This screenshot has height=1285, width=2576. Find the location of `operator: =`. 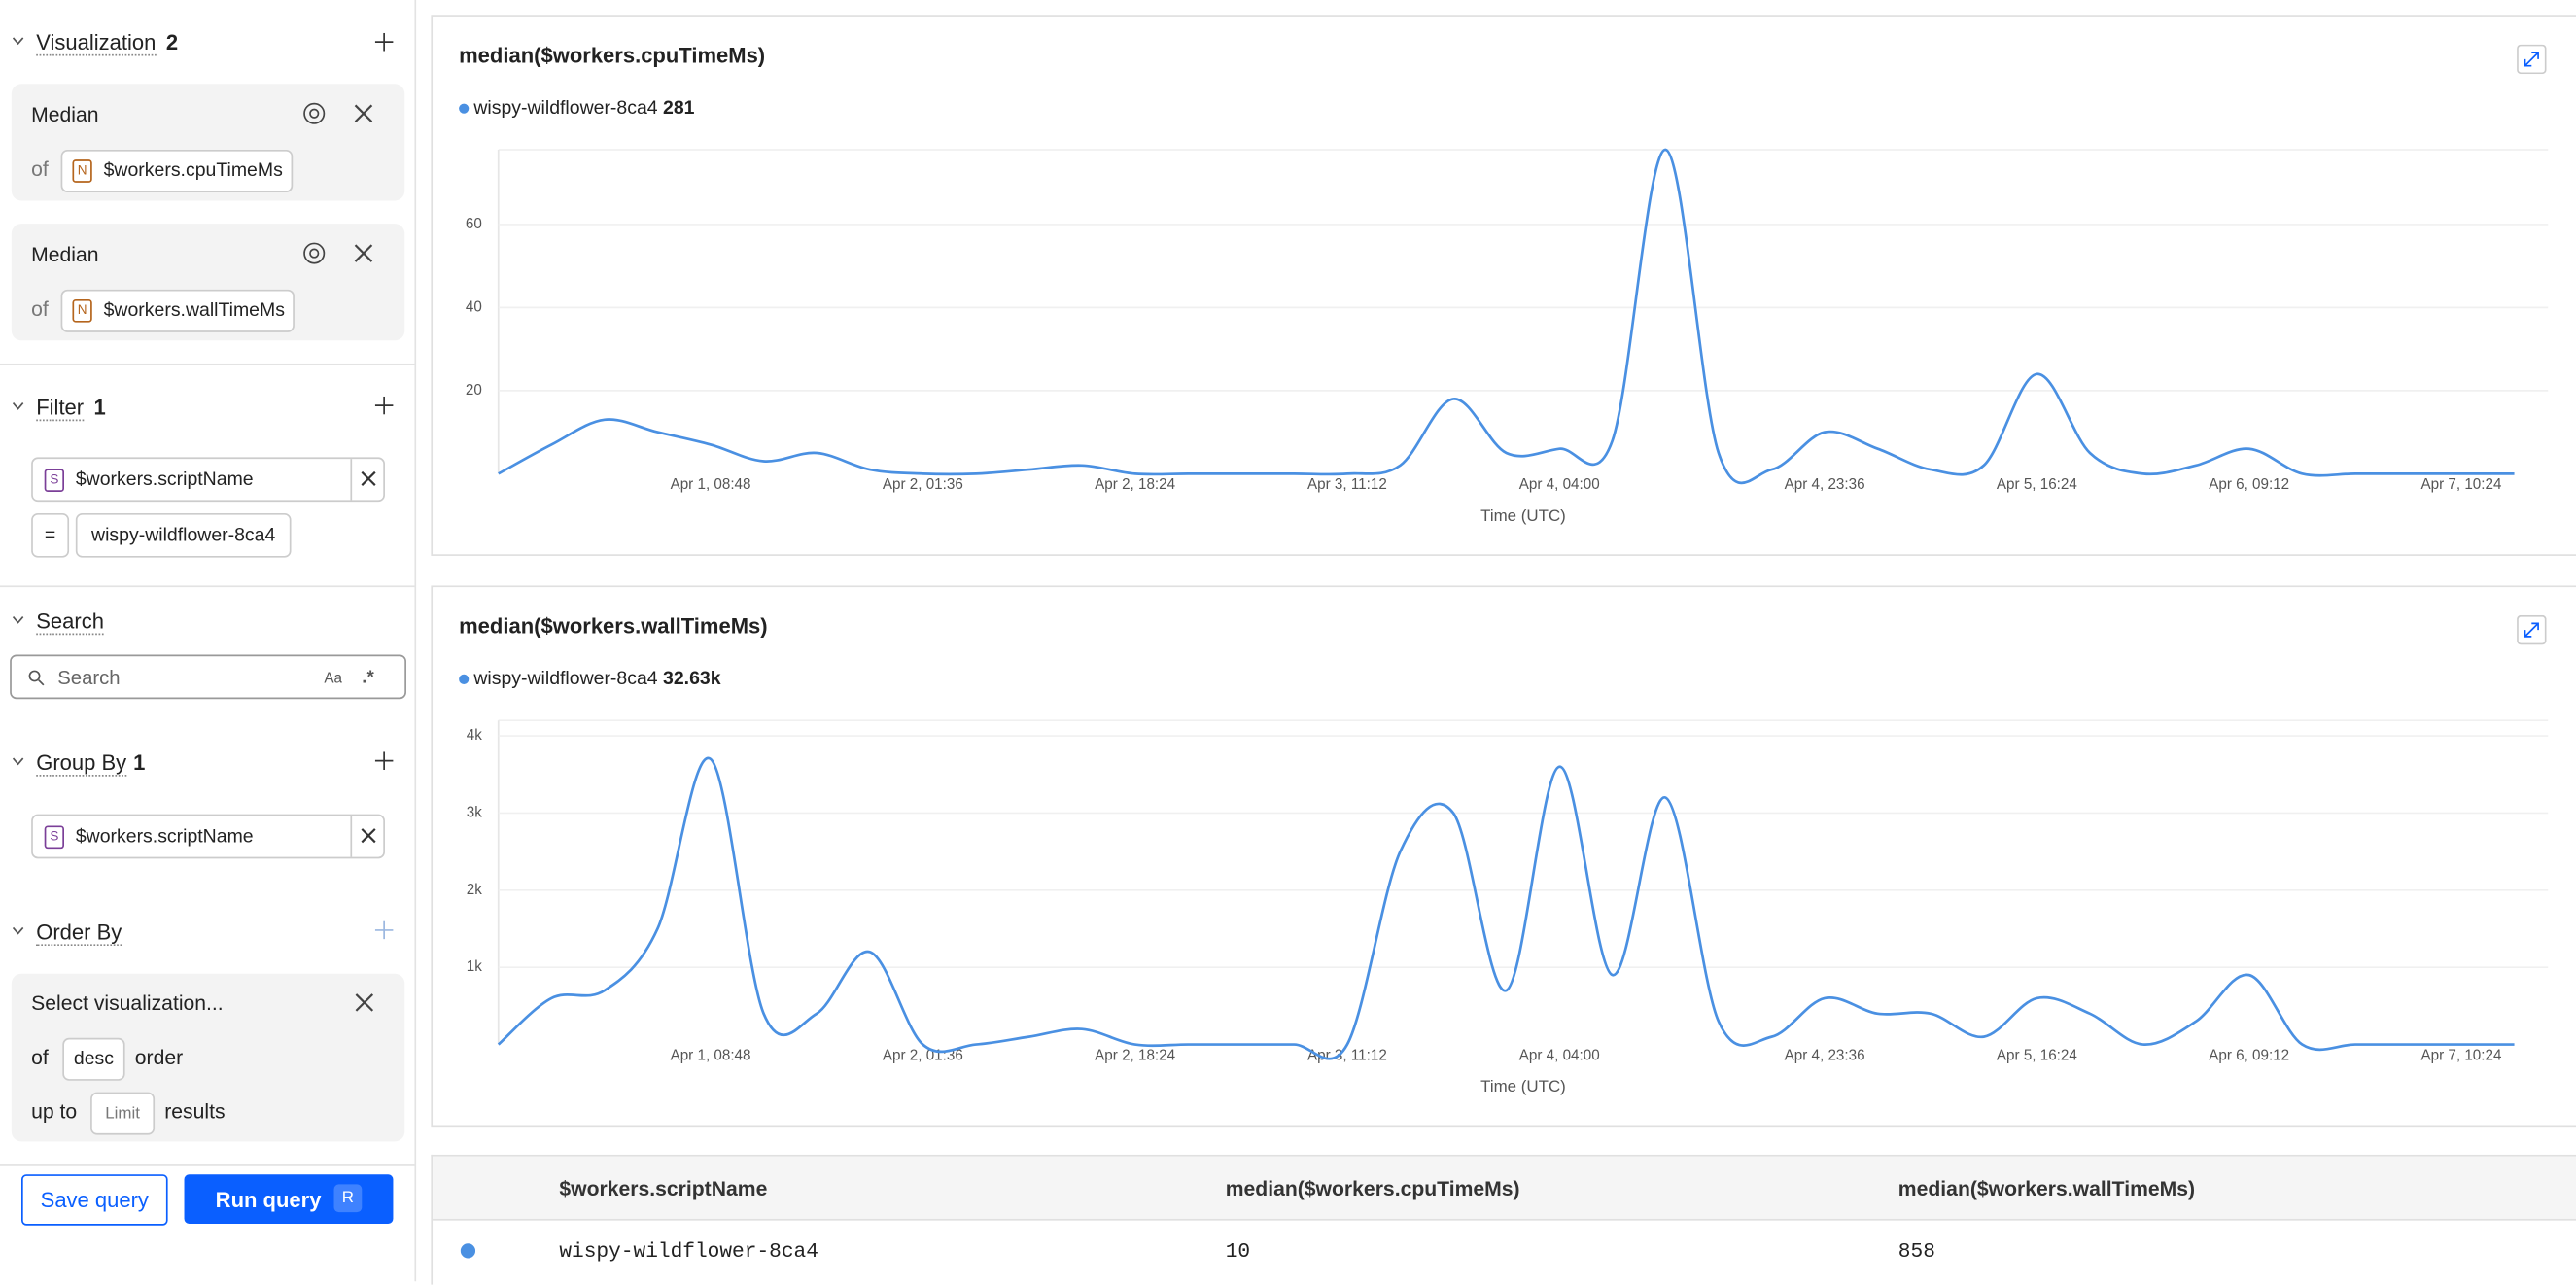

operator: = is located at coordinates (50, 535).